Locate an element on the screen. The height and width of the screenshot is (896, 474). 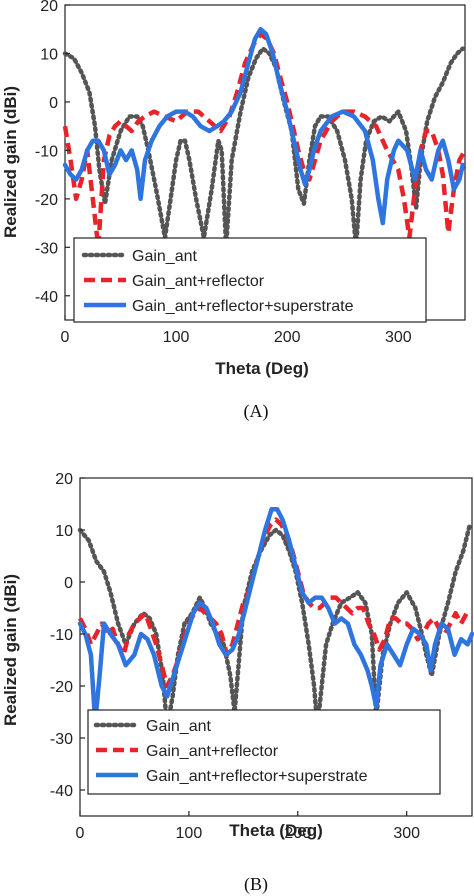
panel-caption: (B) is located at coordinates (256, 884).